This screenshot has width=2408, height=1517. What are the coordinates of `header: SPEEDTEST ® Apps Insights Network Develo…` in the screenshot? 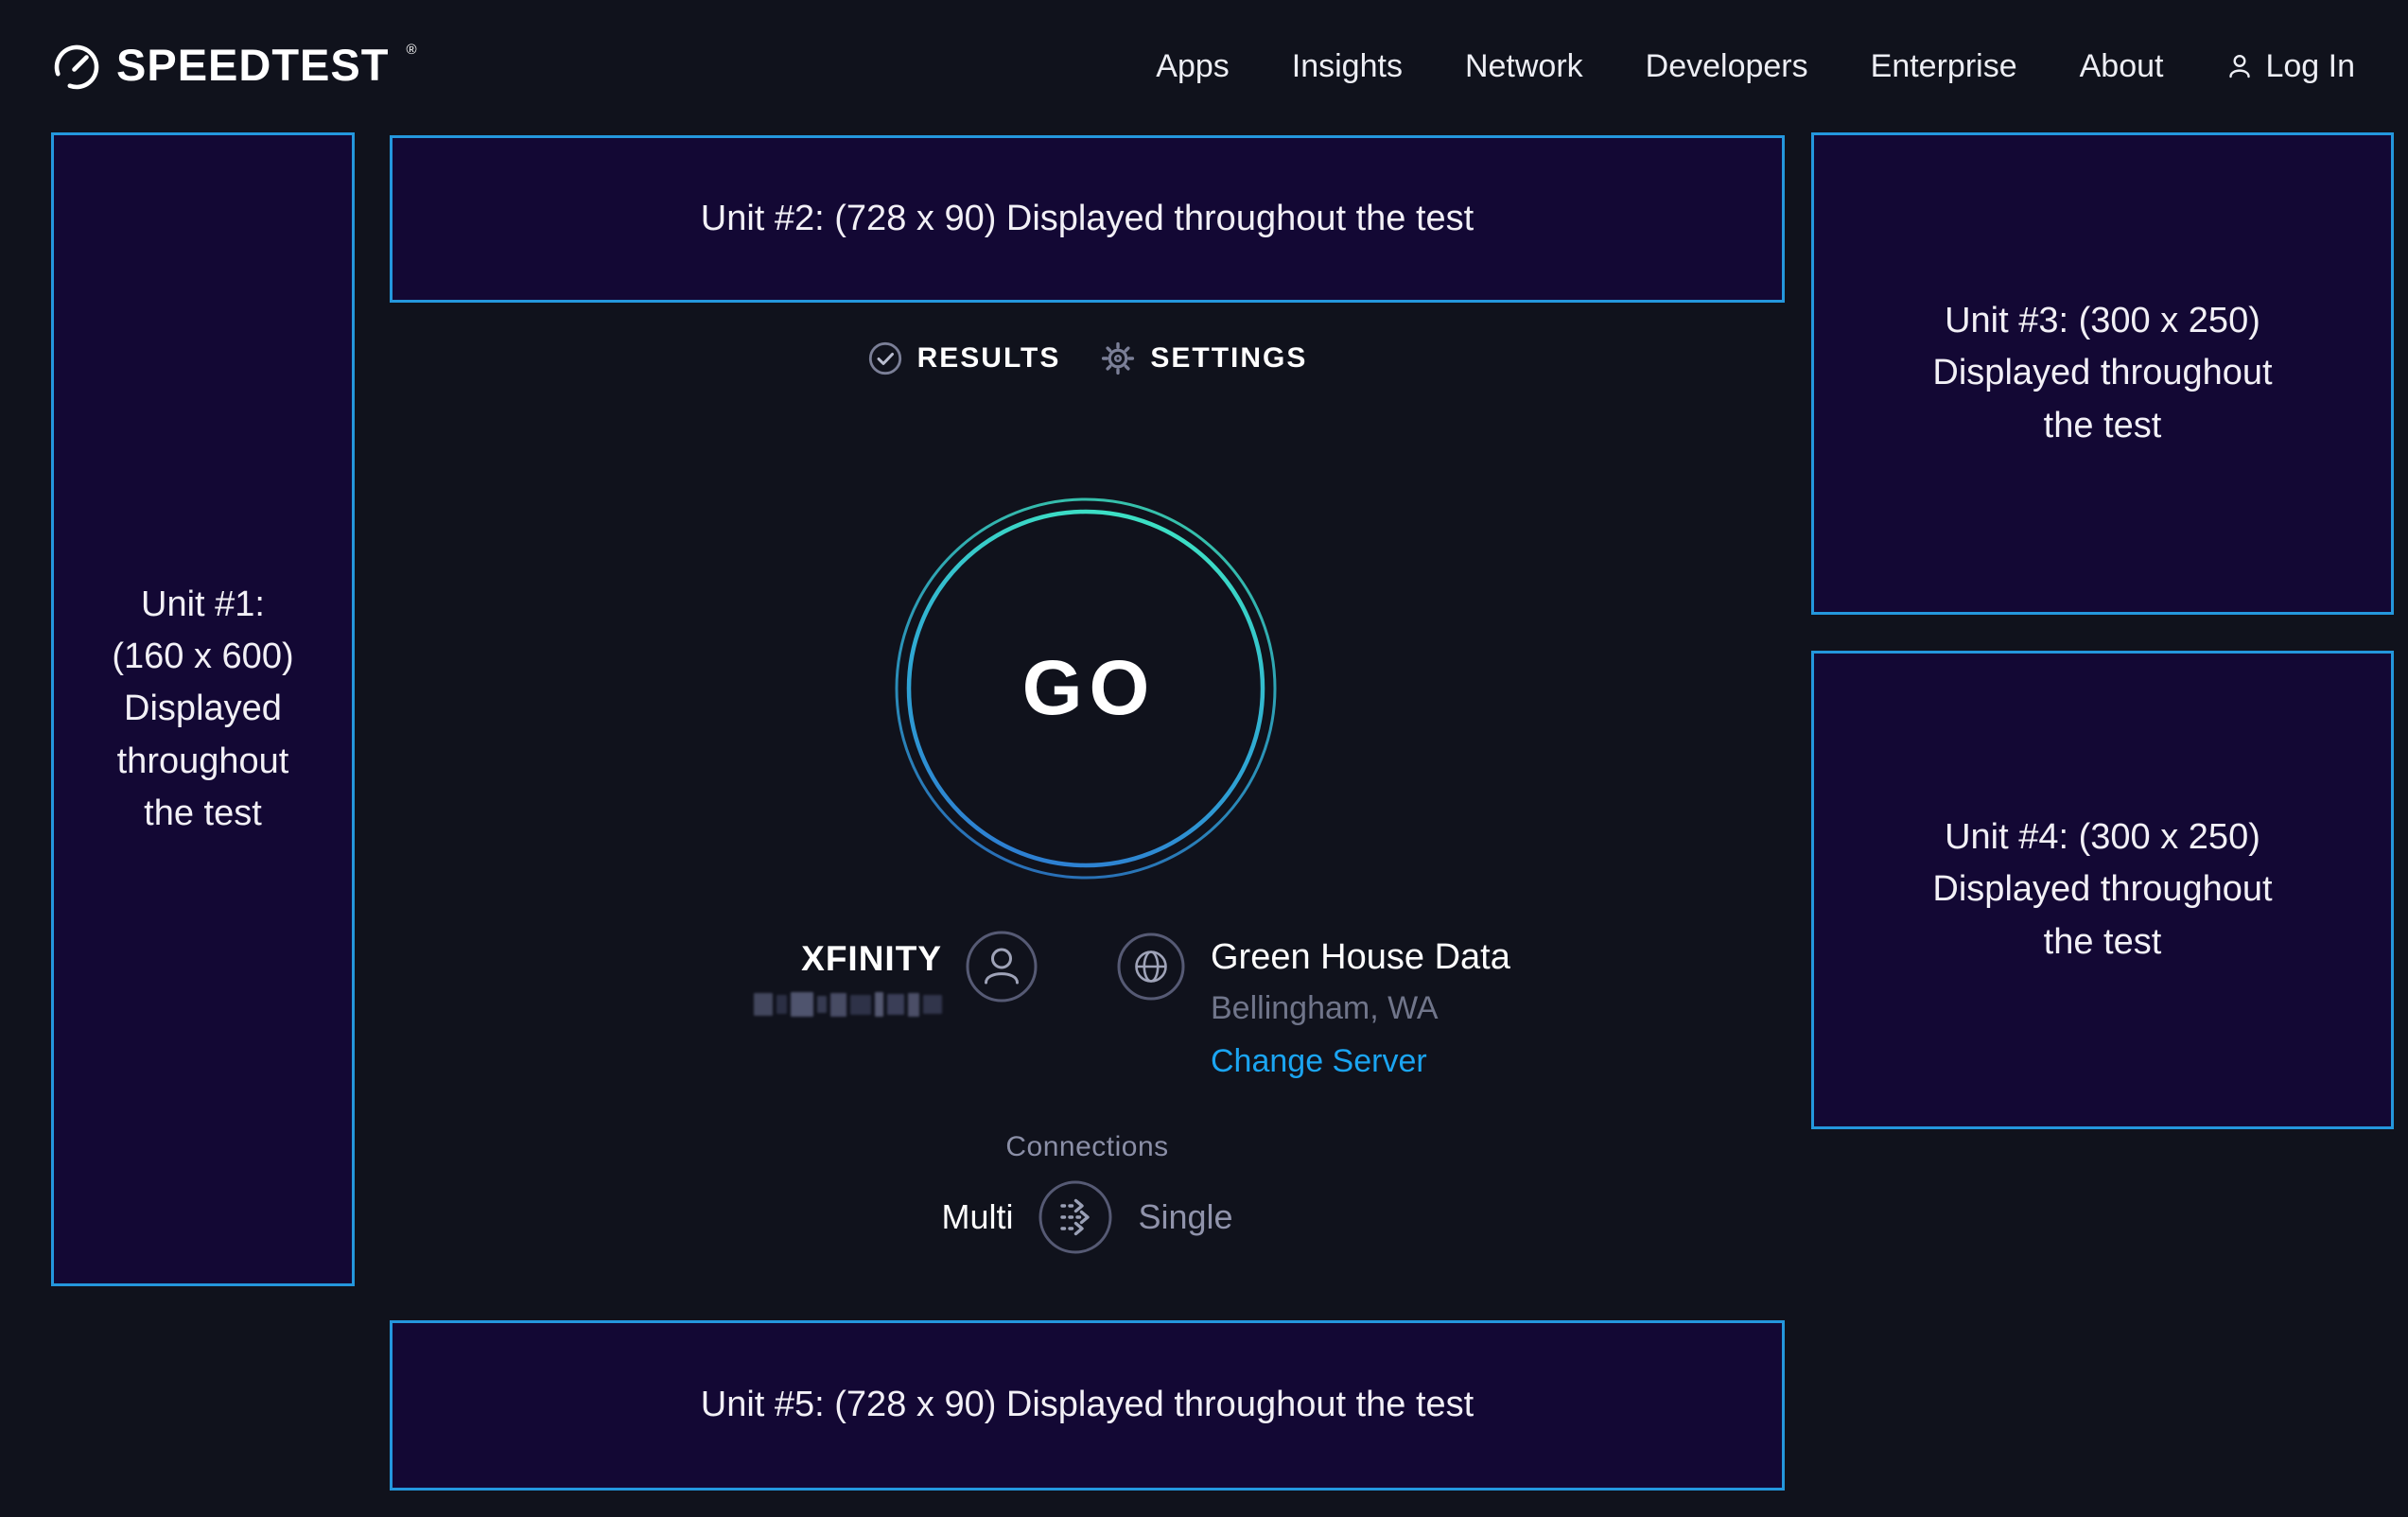 It's located at (1204, 66).